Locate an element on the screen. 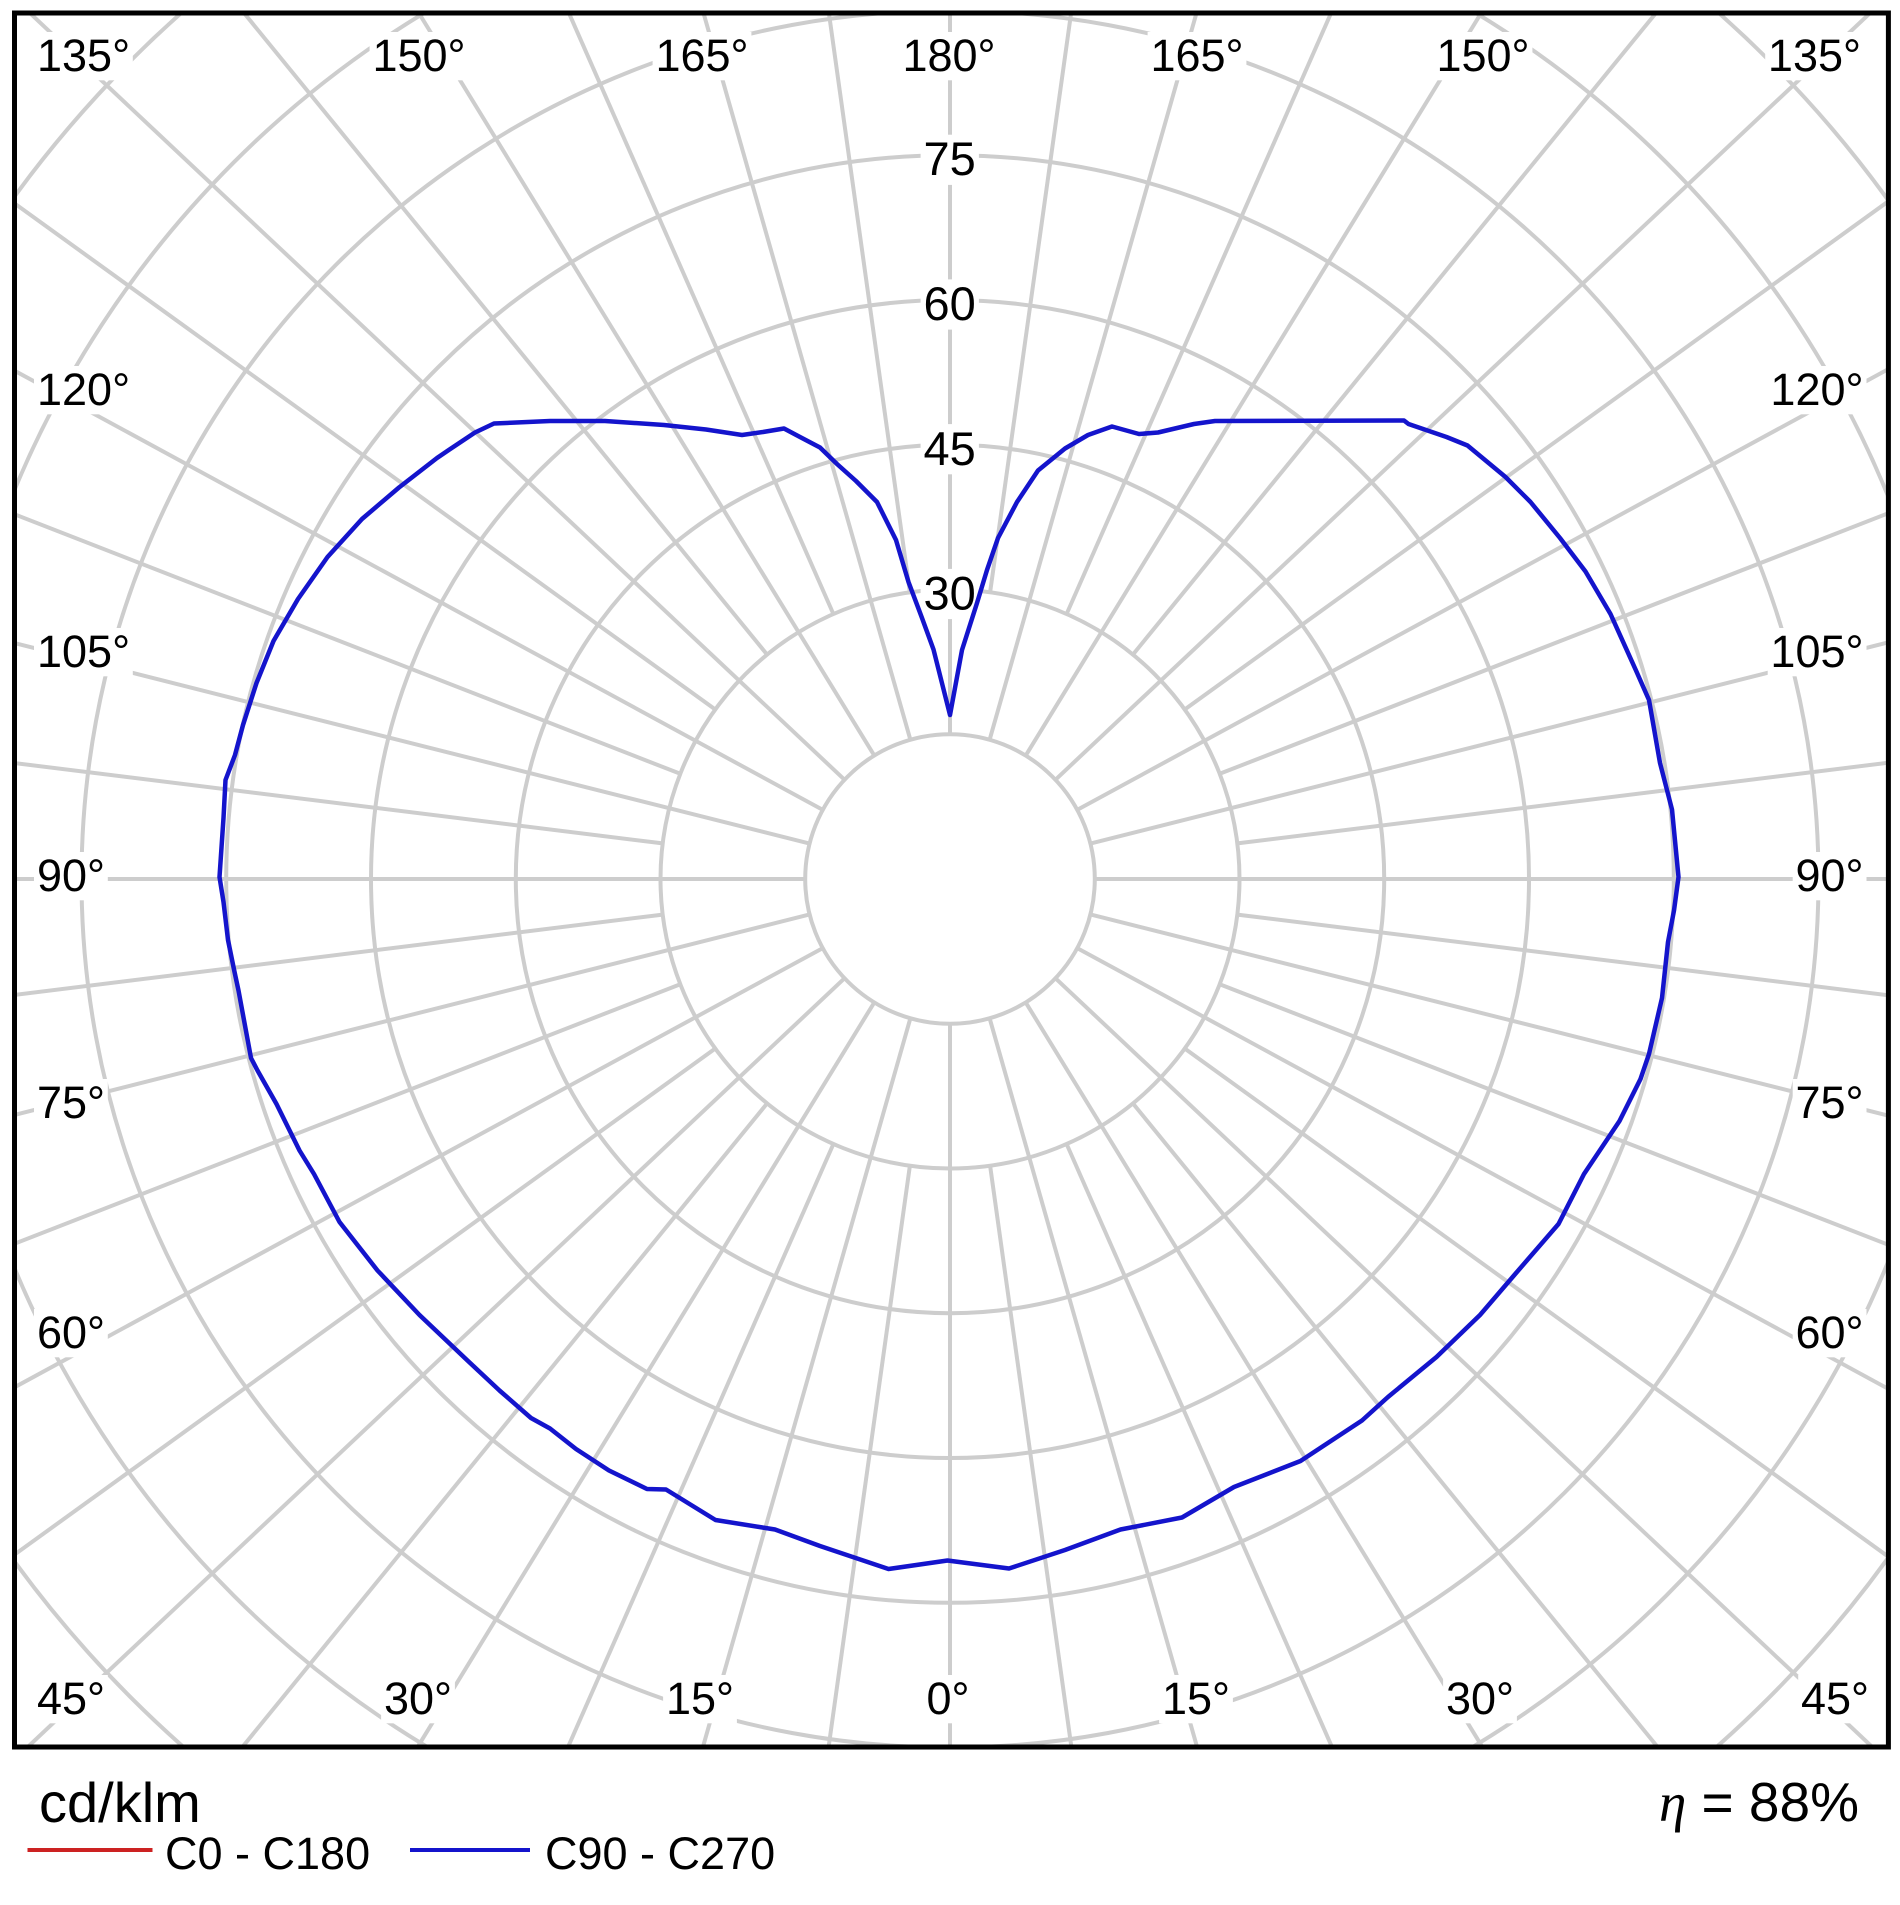 The width and height of the screenshot is (1900, 1905). svg-text: 180° is located at coordinates (948, 55).